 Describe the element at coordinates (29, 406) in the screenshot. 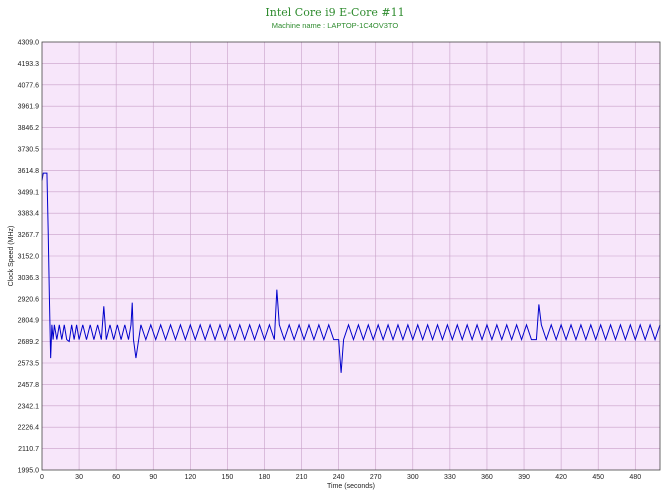

I see `y-tick-label: 2342.1` at that location.